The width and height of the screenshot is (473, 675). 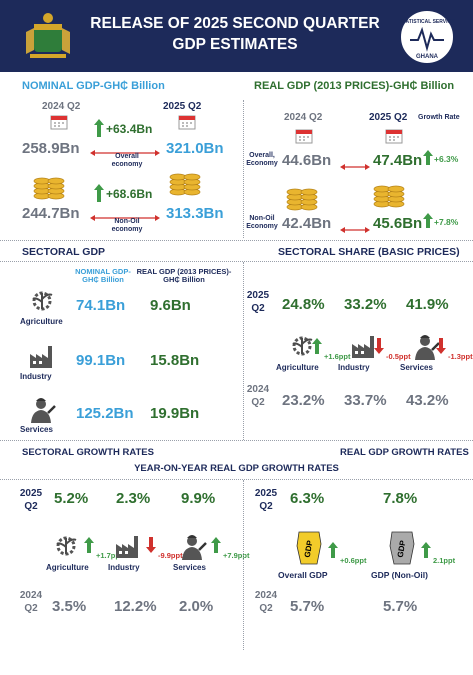 What do you see at coordinates (51, 148) in the screenshot?
I see `value-prev: 258.9Bn` at bounding box center [51, 148].